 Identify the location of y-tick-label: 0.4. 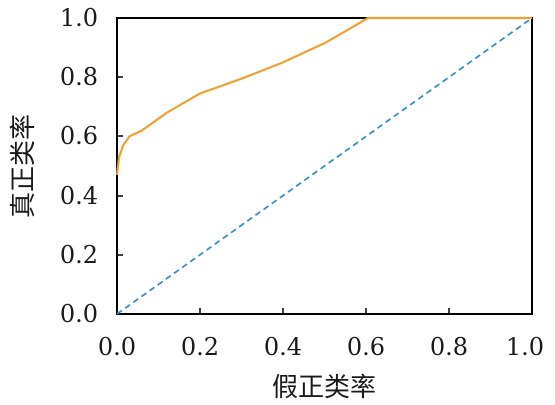
(79, 196).